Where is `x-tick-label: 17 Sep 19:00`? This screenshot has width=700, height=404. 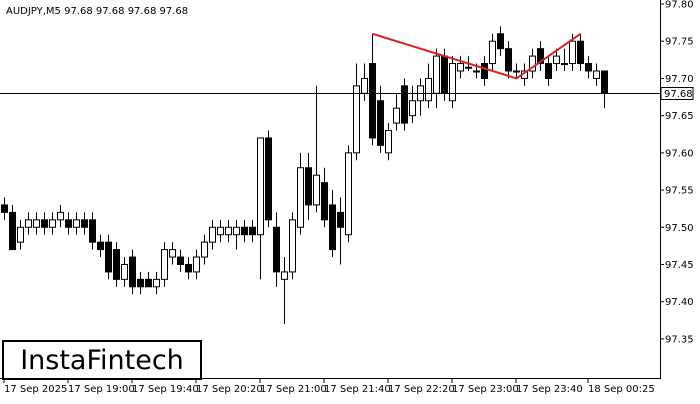 x-tick-label: 17 Sep 19:00 is located at coordinates (101, 389).